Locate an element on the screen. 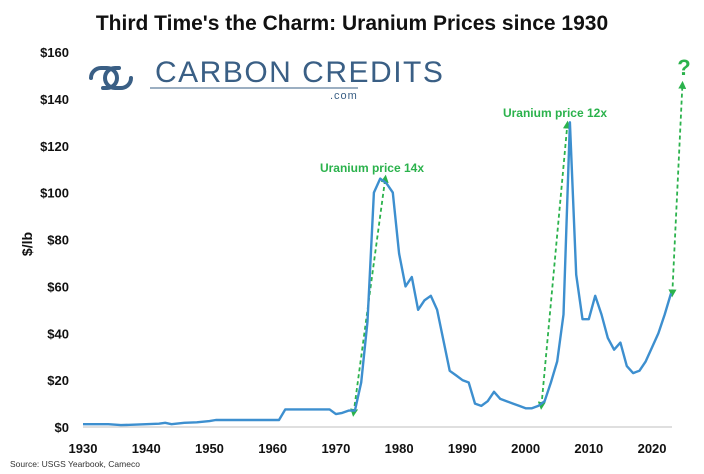  x-tick-label: 1980 is located at coordinates (399, 448).